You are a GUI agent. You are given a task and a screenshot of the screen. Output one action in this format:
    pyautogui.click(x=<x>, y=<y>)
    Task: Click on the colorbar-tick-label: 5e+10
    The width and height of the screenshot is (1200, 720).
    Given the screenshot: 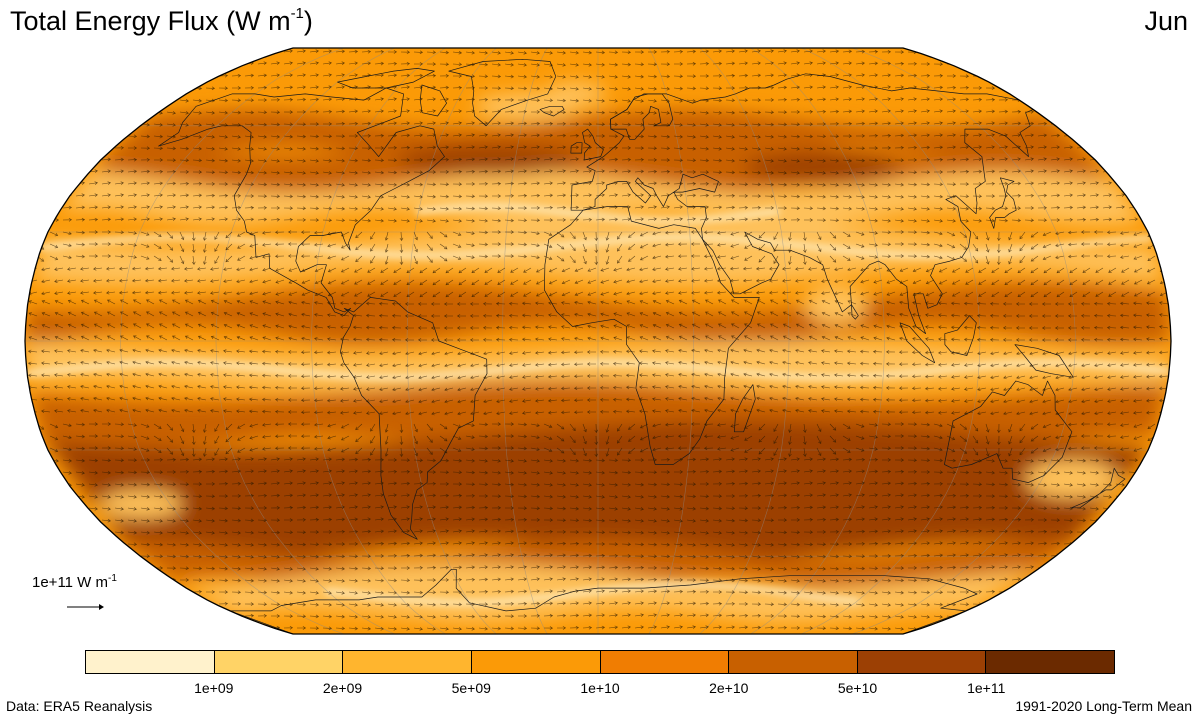 What is the action you would take?
    pyautogui.click(x=857, y=688)
    